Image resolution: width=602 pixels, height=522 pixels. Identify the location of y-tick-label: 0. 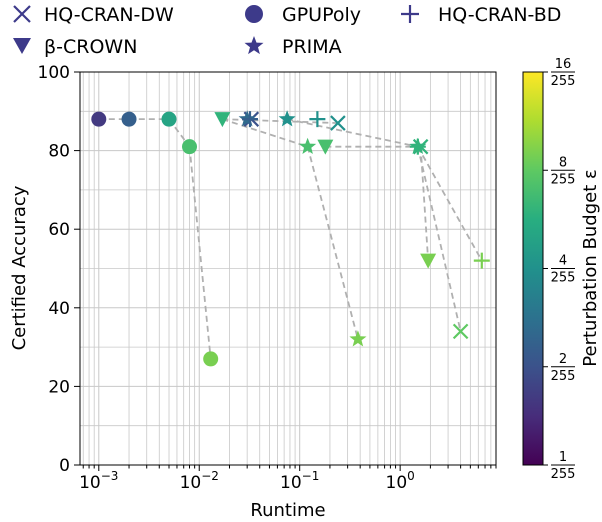
(64, 466).